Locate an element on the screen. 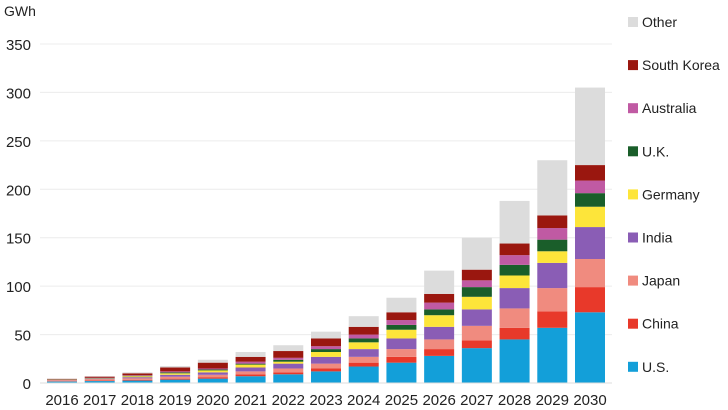 The width and height of the screenshot is (728, 410). bar-segment-u-s--2018 is located at coordinates (137, 381).